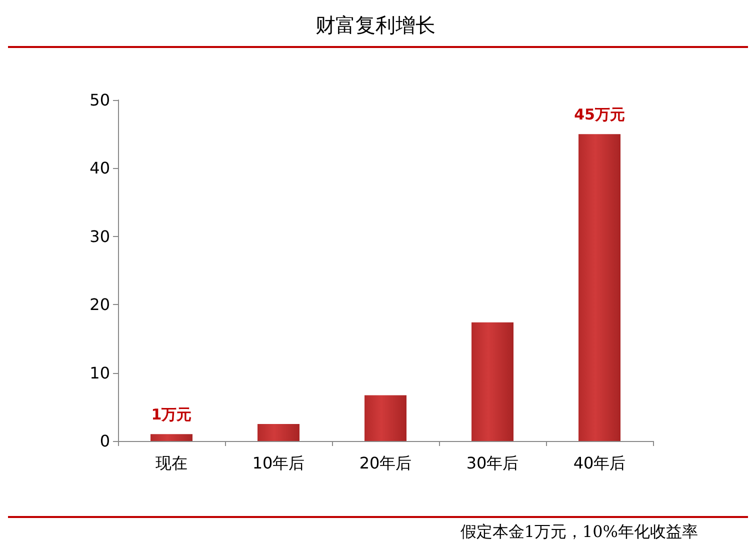  Describe the element at coordinates (376, 25) in the screenshot. I see `chart-title: 财富复利增长` at that location.